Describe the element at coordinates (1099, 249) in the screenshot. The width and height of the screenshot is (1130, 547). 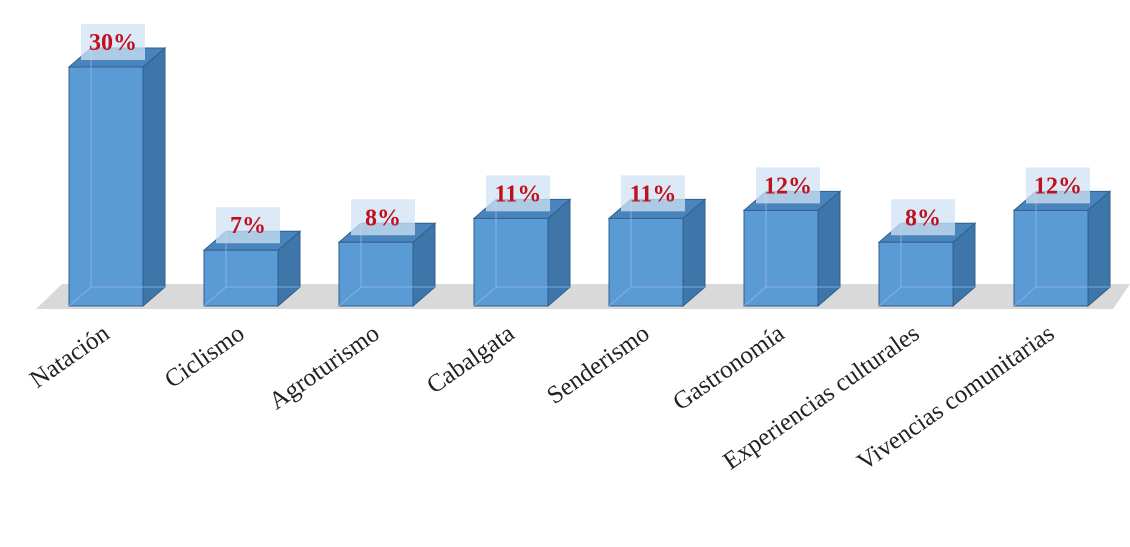
I see `bar-side-vivencias-comunitarias` at that location.